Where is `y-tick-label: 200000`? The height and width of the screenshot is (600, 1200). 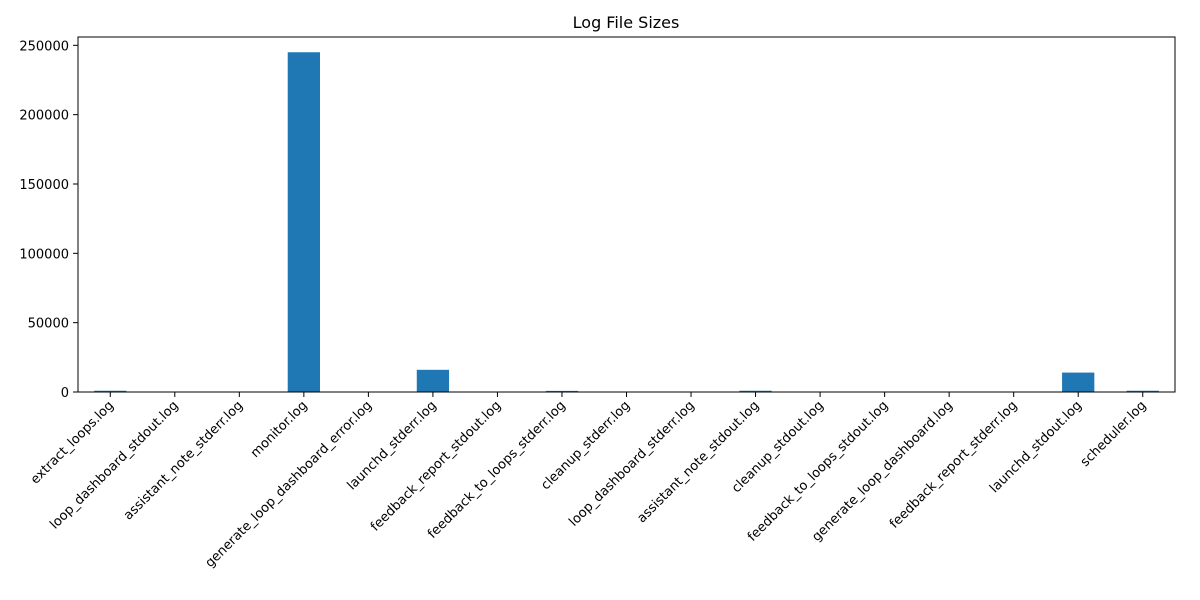
y-tick-label: 200000 is located at coordinates (44, 116).